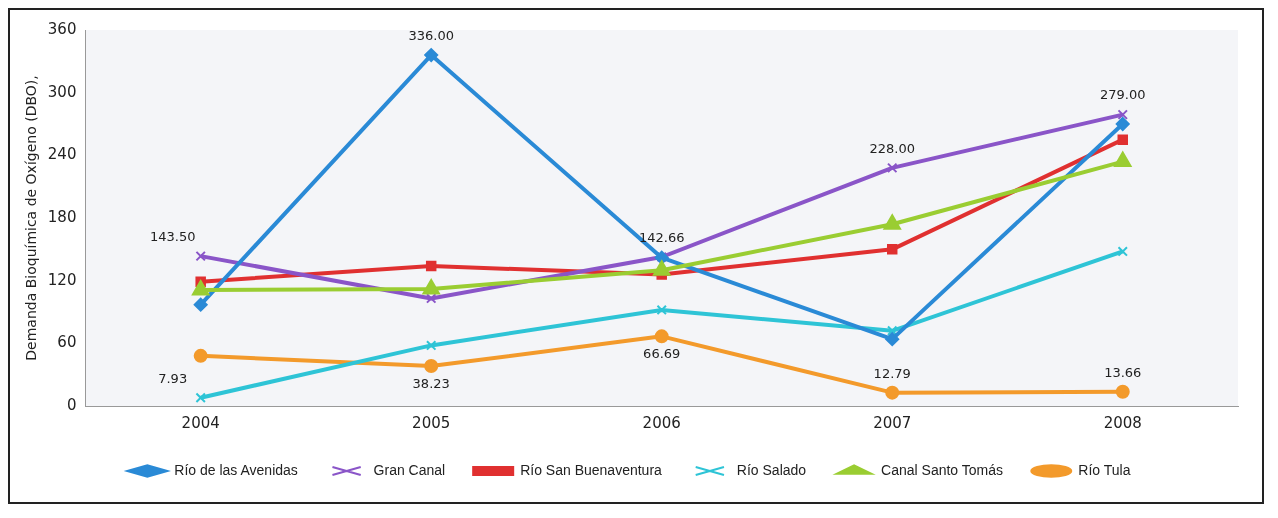 The image size is (1278, 518). I want to click on legend-label: Canal Santo Tomás, so click(942, 469).